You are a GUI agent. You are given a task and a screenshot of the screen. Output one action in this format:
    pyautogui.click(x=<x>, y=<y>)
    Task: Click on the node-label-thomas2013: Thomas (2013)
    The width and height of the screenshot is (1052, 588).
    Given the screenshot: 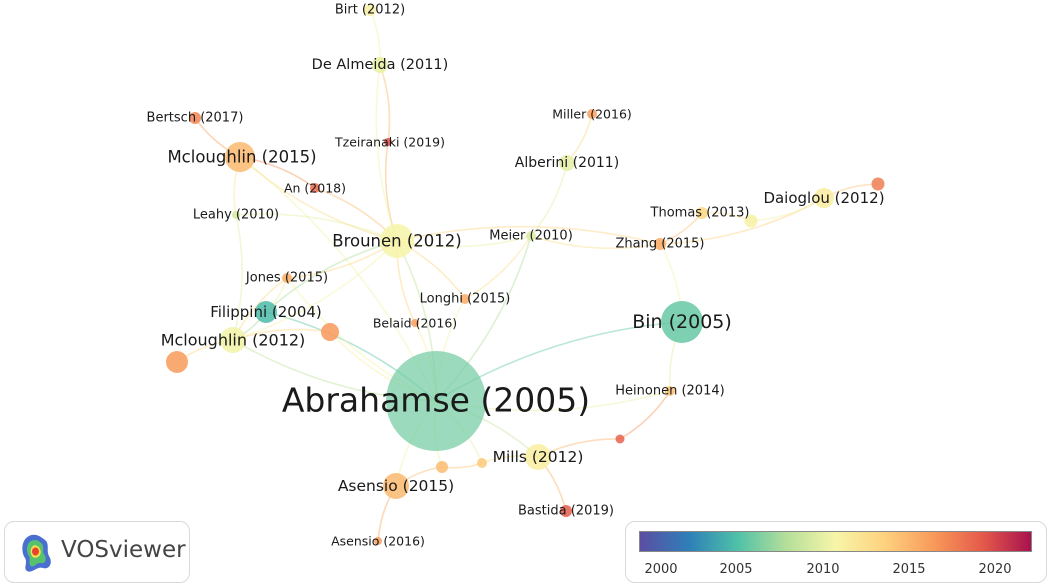 What is the action you would take?
    pyautogui.click(x=700, y=213)
    